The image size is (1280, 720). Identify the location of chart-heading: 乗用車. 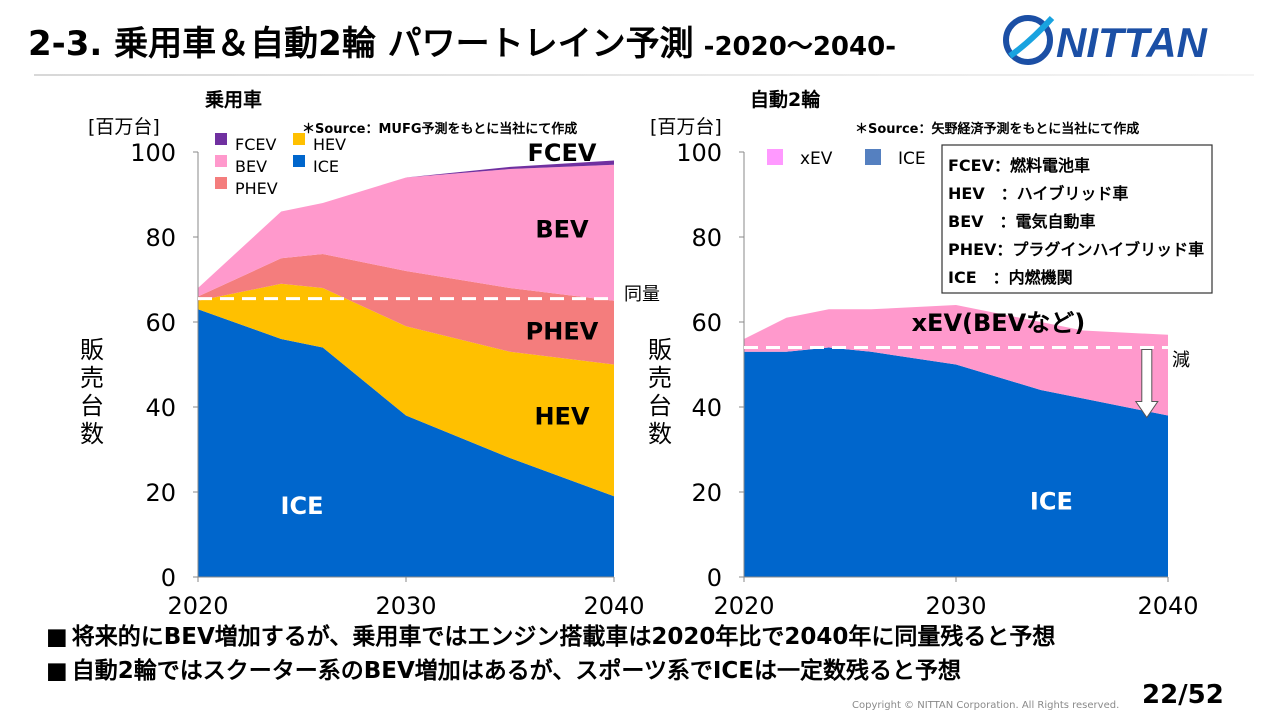
(233, 99).